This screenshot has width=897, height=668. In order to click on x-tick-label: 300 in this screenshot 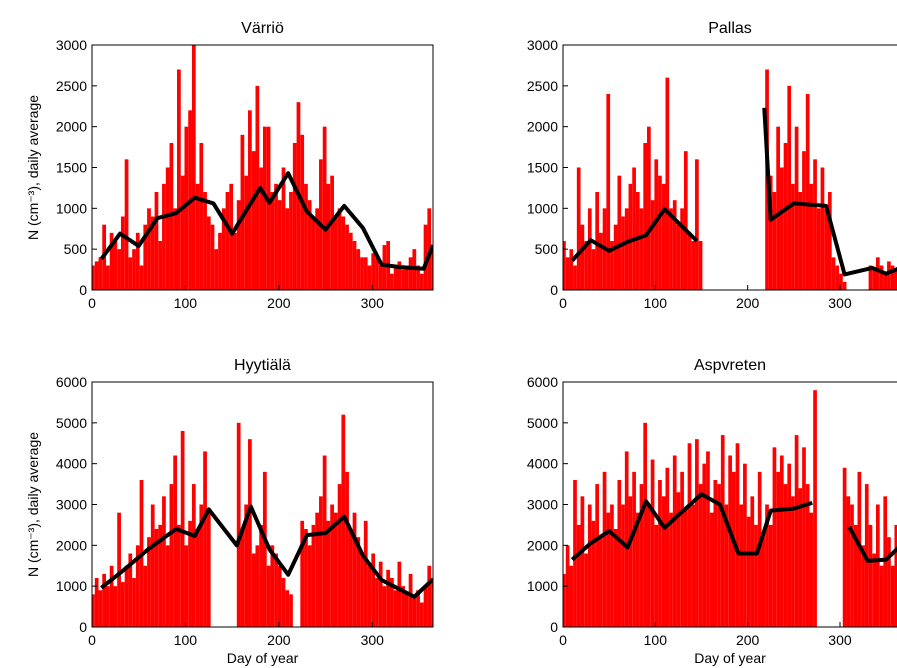, I will do `click(373, 640)`.